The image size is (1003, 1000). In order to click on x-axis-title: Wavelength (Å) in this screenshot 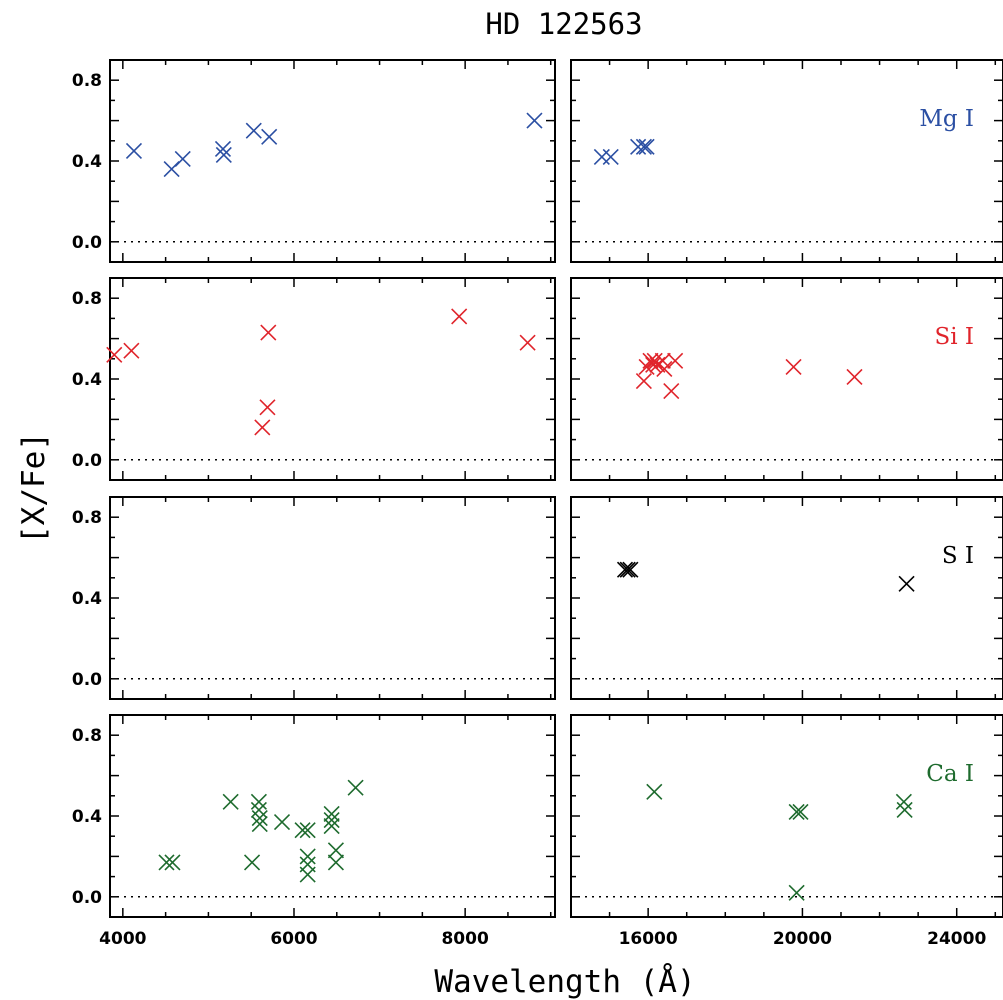, I will do `click(564, 982)`.